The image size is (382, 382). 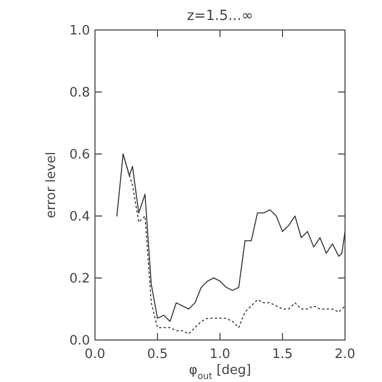 I want to click on x-tick-label: 1.0, so click(x=220, y=354).